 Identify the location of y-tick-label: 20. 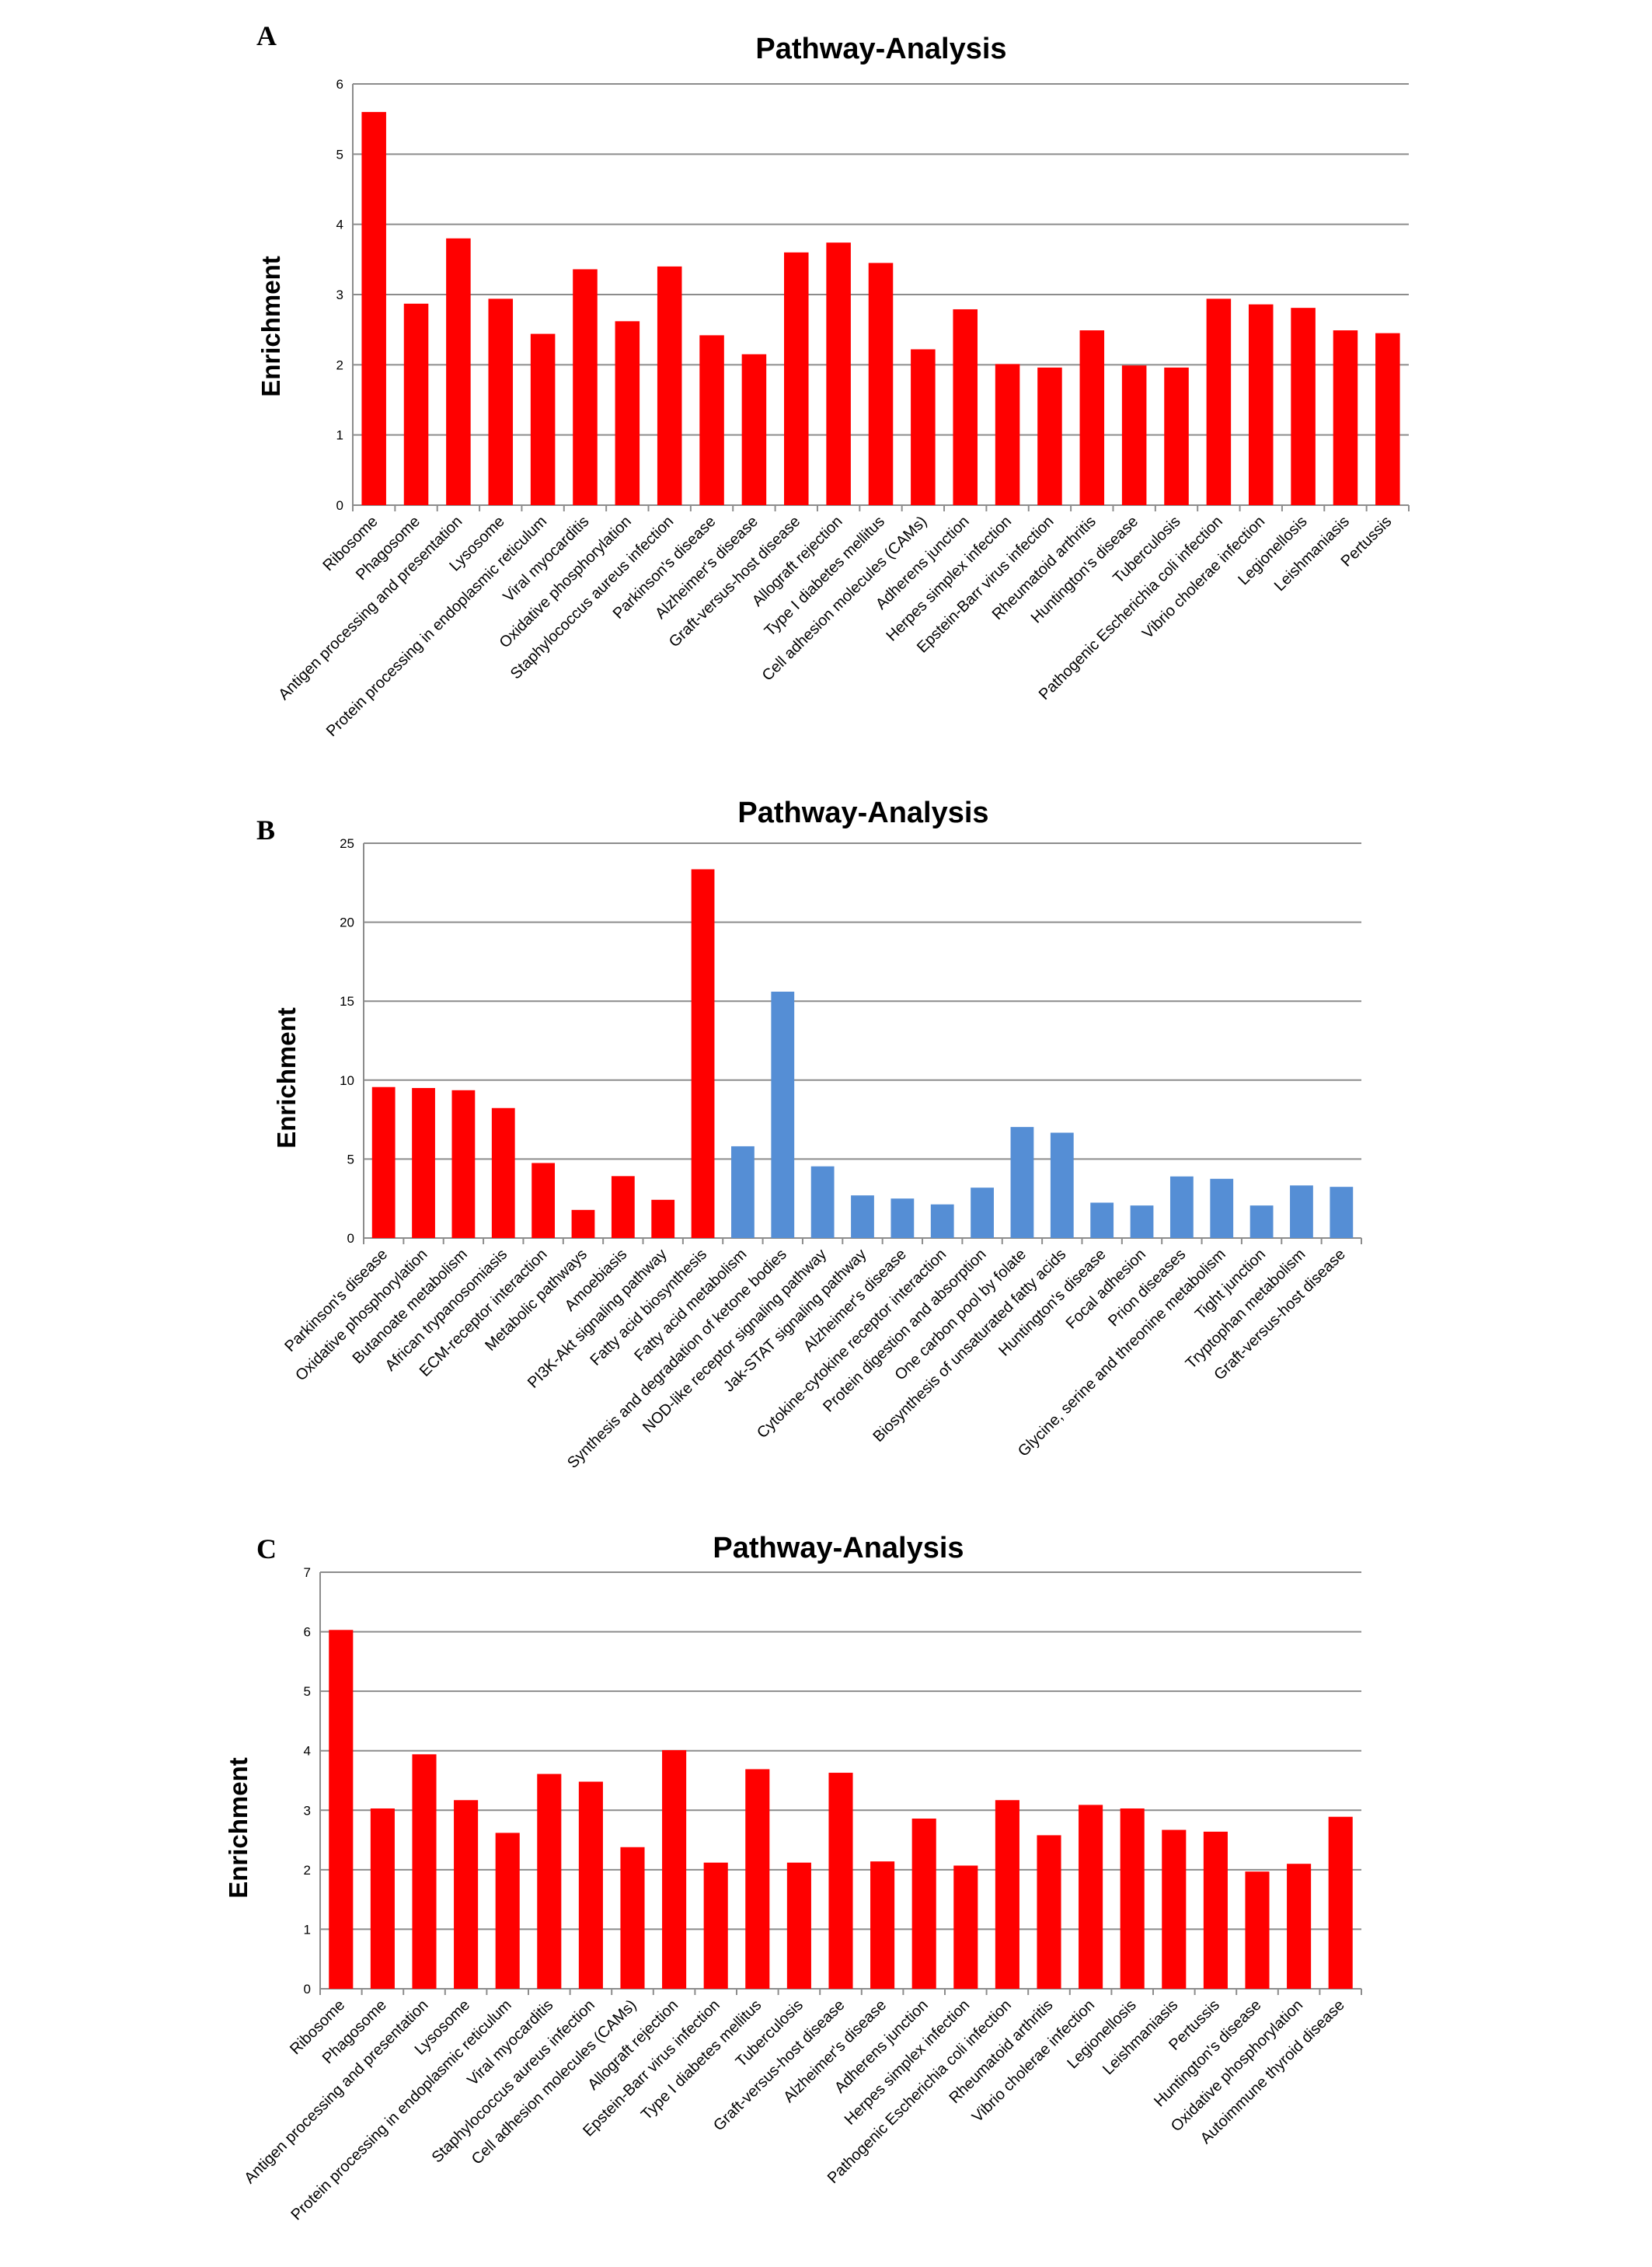
(347, 923).